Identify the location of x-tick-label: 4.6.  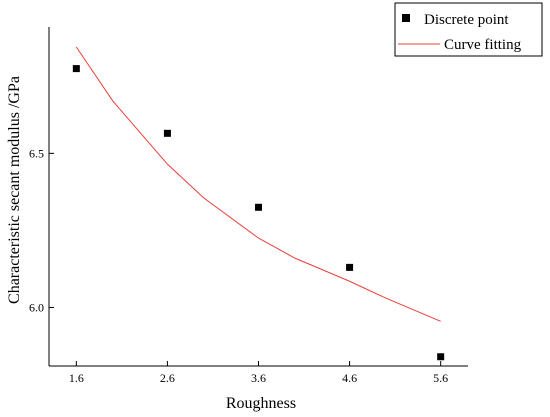
(349, 378).